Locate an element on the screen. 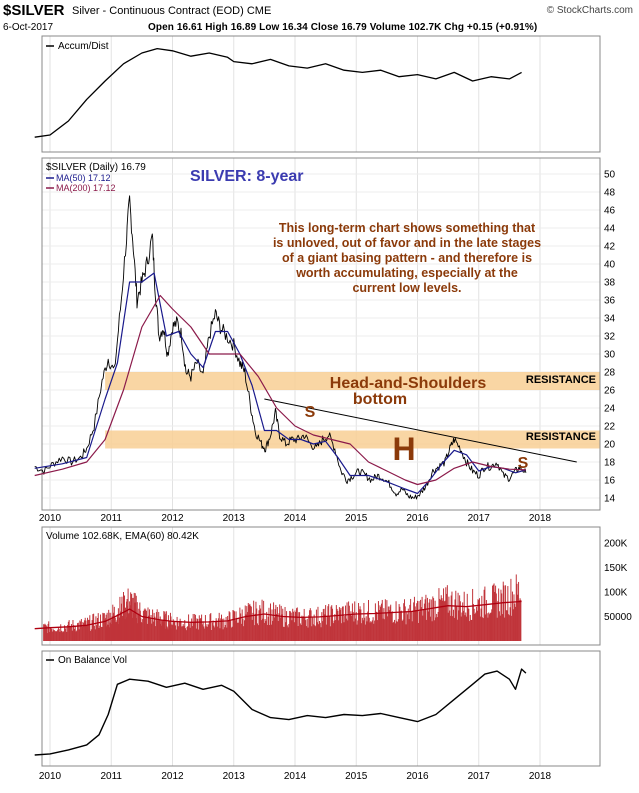 The height and width of the screenshot is (793, 639). right-shoulder-label: S is located at coordinates (523, 463).